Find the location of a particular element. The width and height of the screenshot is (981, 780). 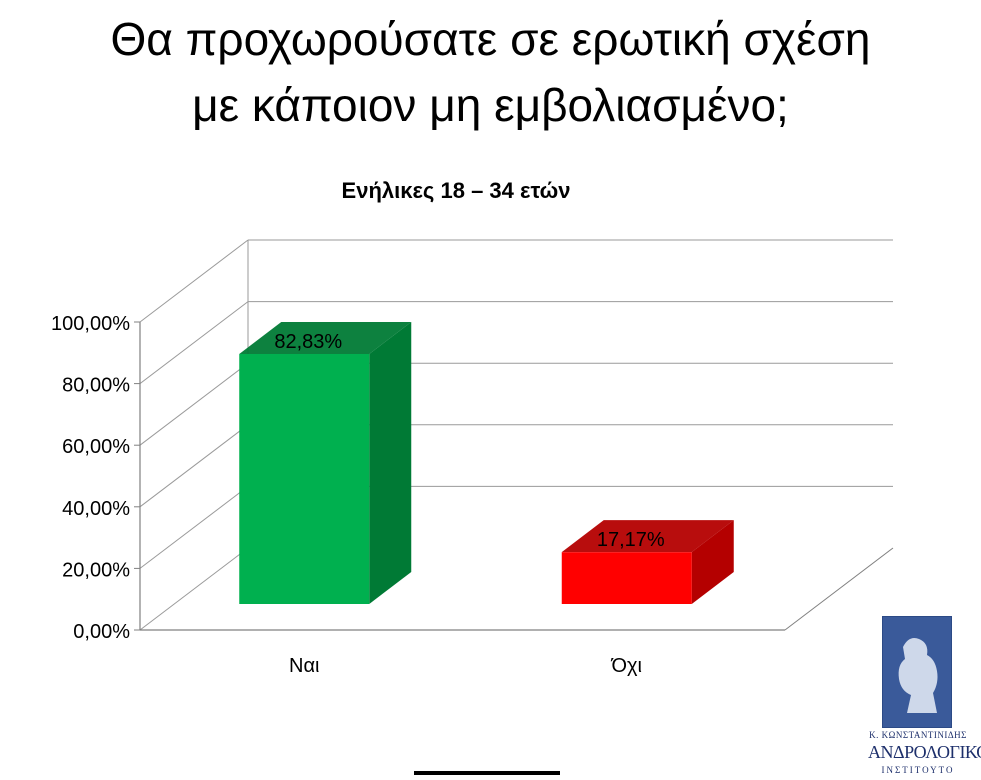

data-label: 17,17% is located at coordinates (631, 540).